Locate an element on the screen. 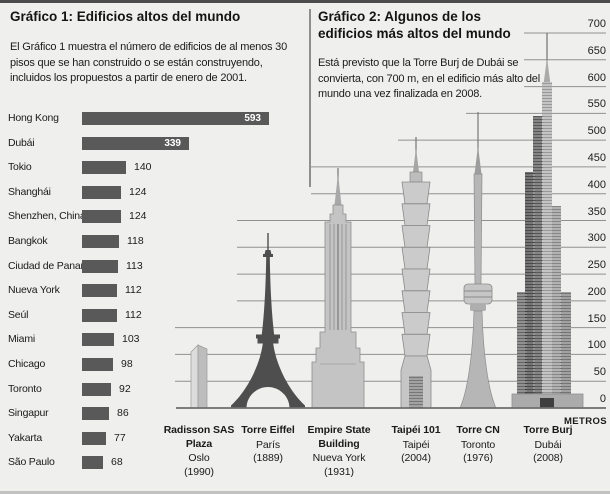 Image resolution: width=610 pixels, height=494 pixels. building-city: Toronto is located at coordinates (478, 444).